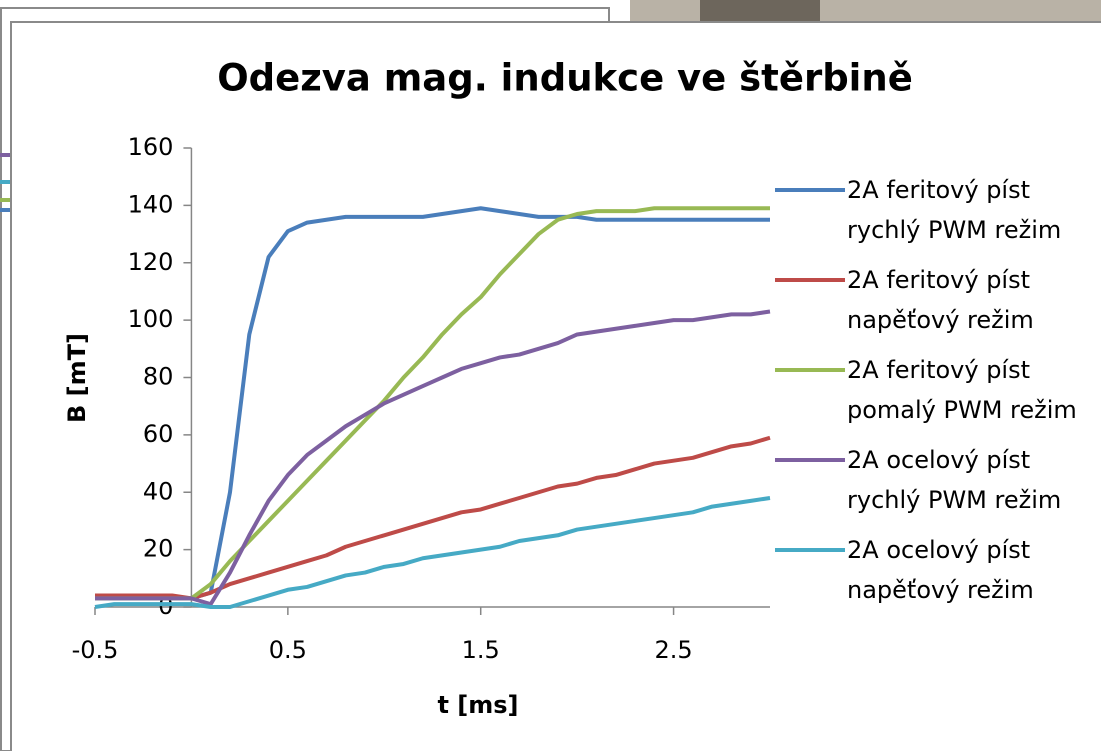  Describe the element at coordinates (940, 300) in the screenshot. I see `legend-entry: 2A feritový píst napěťový režim` at that location.